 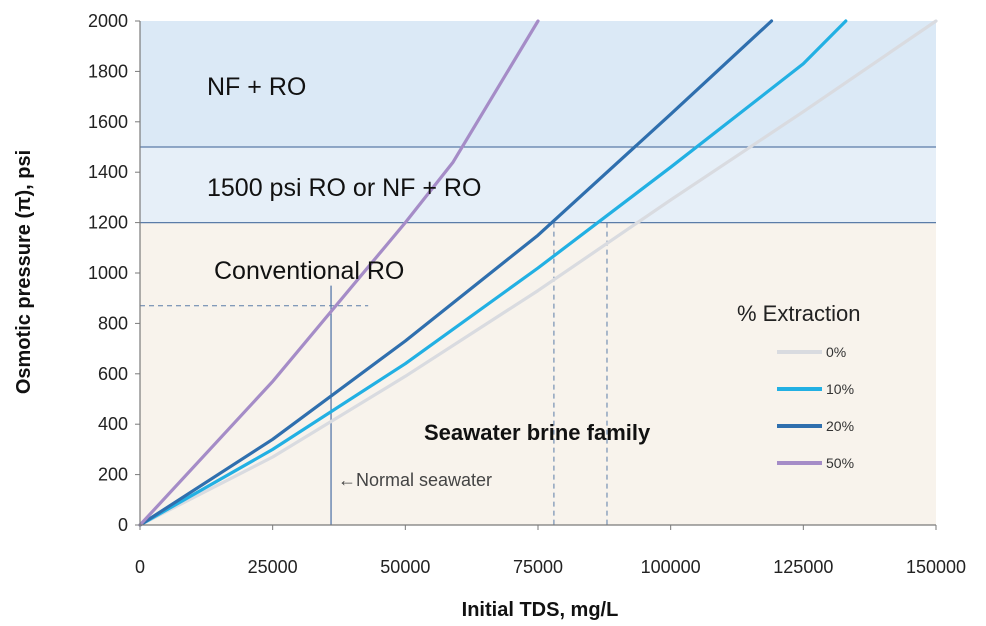 I want to click on y-tick-label: 1800, so click(x=108, y=71).